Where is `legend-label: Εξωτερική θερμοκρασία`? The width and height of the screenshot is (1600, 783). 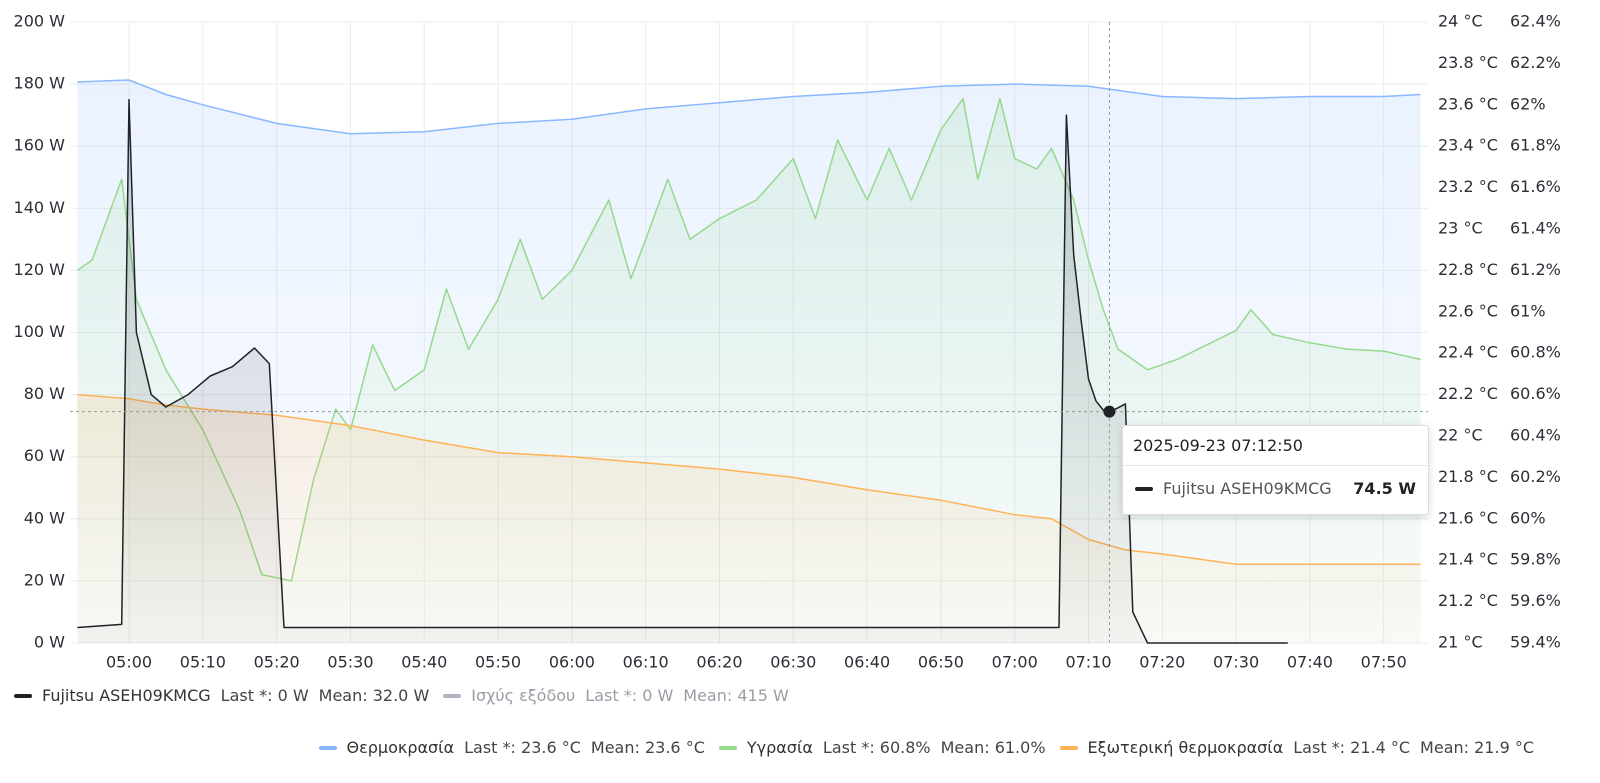 legend-label: Εξωτερική θερμοκρασία is located at coordinates (1185, 747).